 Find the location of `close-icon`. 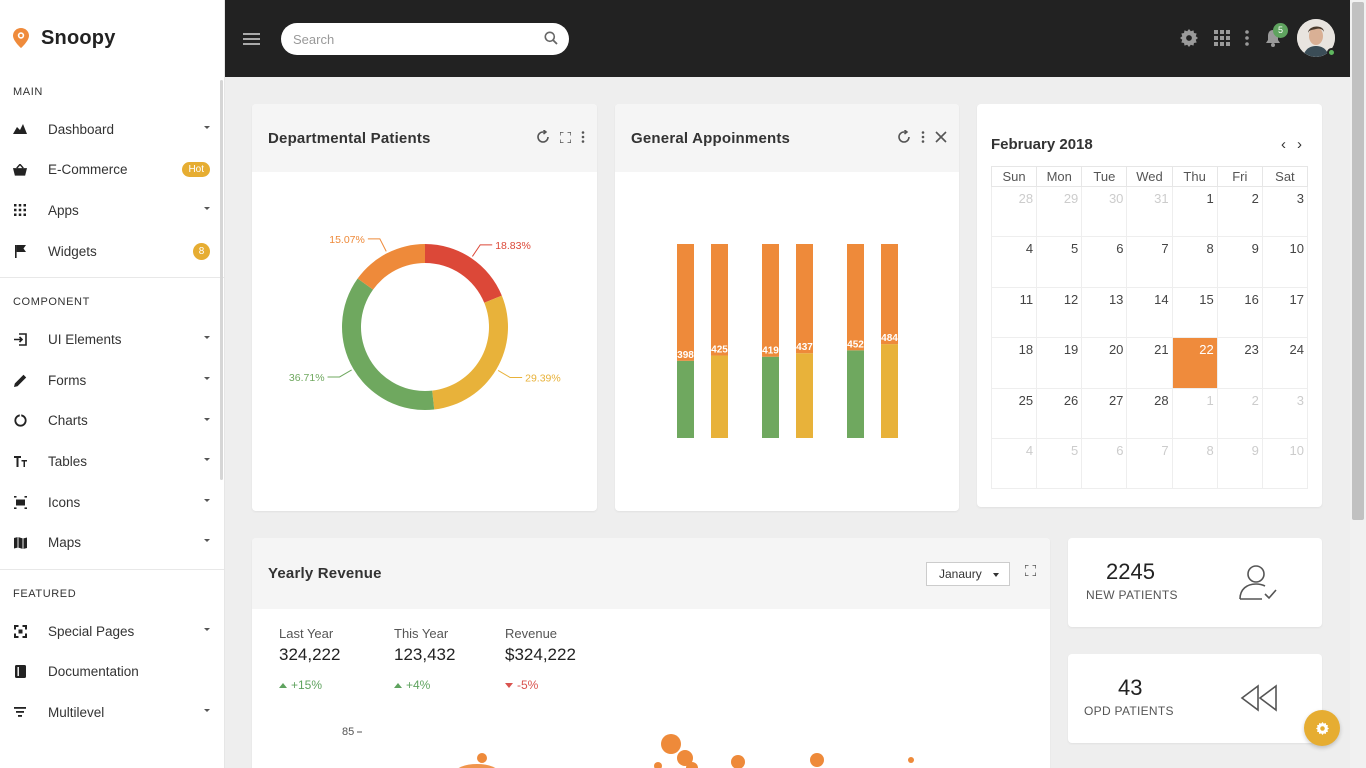

close-icon is located at coordinates (941, 137).